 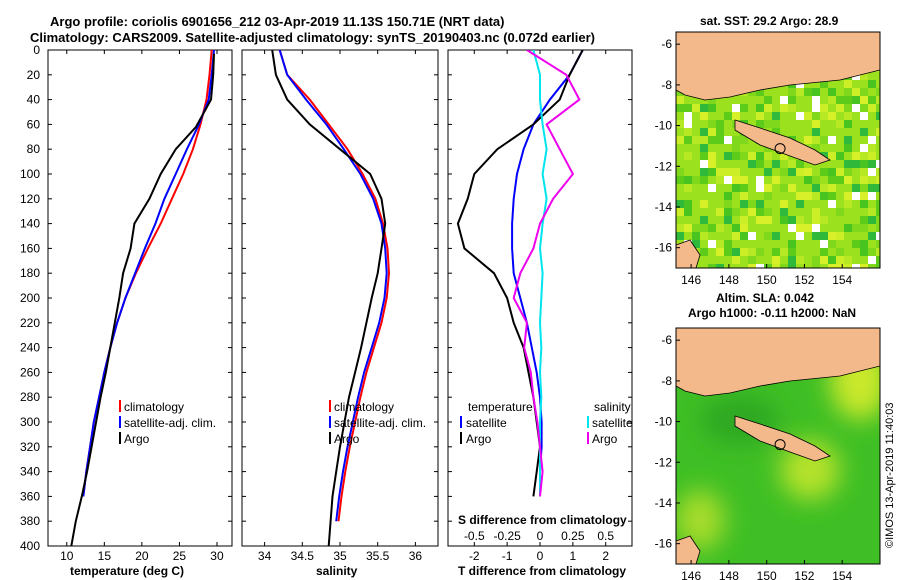 I want to click on x-tick-label: 15, so click(x=105, y=556).